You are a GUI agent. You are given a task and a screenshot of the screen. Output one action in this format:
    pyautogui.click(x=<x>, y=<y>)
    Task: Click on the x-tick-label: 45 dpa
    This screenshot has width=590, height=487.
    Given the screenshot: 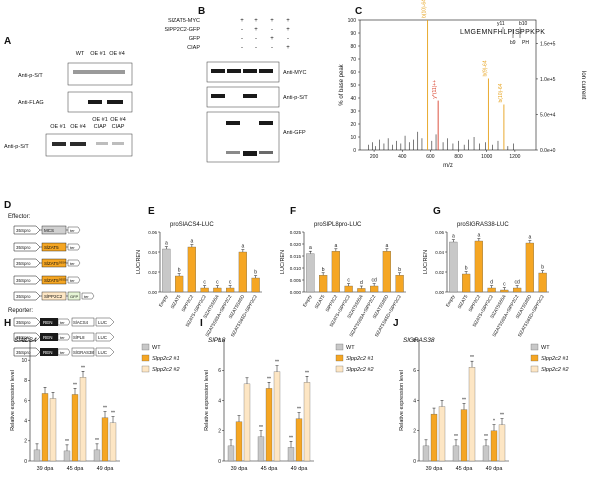 What is the action you would take?
    pyautogui.click(x=76, y=469)
    